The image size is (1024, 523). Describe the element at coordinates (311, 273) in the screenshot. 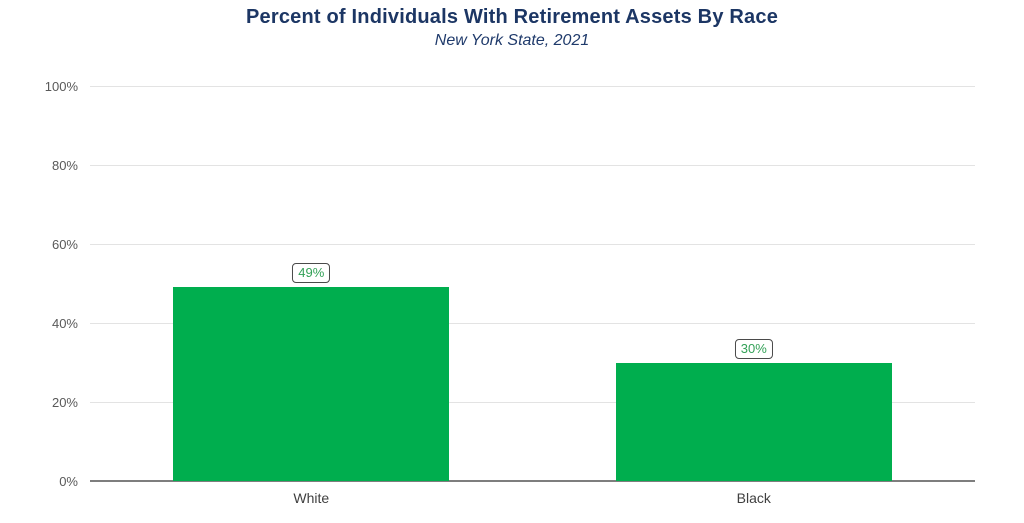

I see `value-label-white: 49%` at that location.